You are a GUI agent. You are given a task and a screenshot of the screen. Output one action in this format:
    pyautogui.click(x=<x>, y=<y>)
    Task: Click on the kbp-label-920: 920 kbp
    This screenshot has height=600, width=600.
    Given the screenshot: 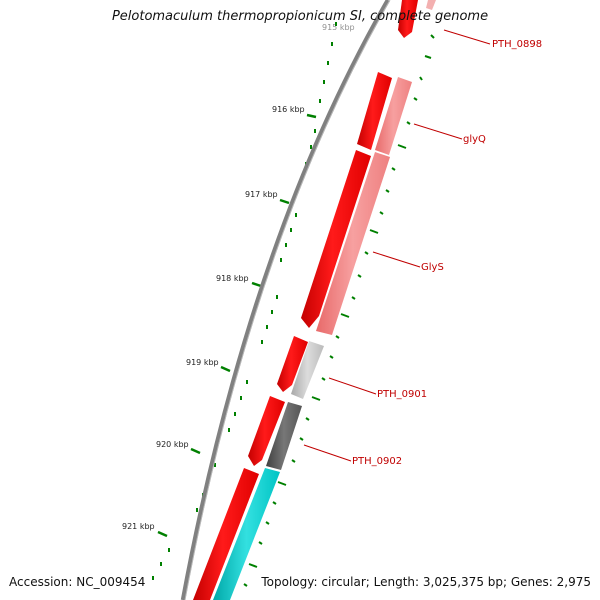 What is the action you would take?
    pyautogui.click(x=172, y=444)
    